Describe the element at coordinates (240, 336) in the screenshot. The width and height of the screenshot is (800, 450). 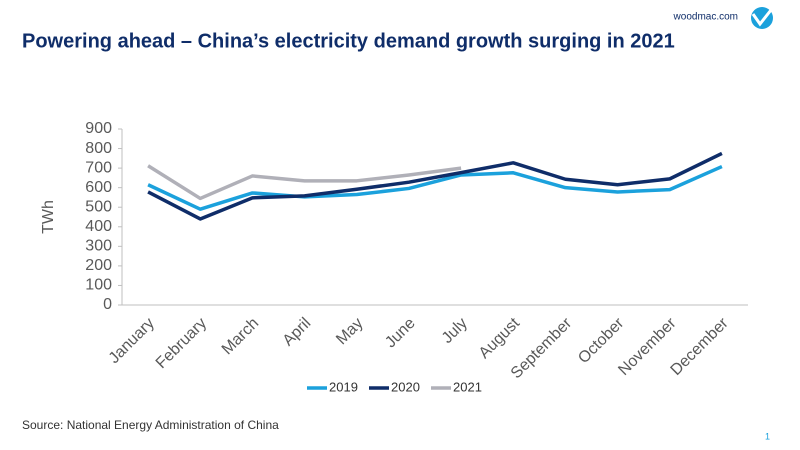
I see `x-tick-label: March` at that location.